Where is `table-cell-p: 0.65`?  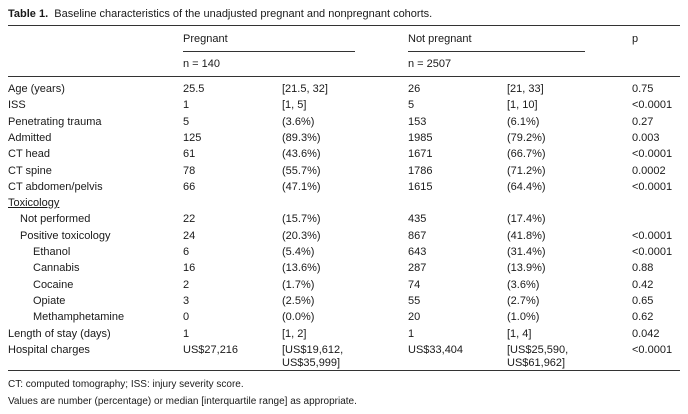 table-cell-p: 0.65 is located at coordinates (643, 300).